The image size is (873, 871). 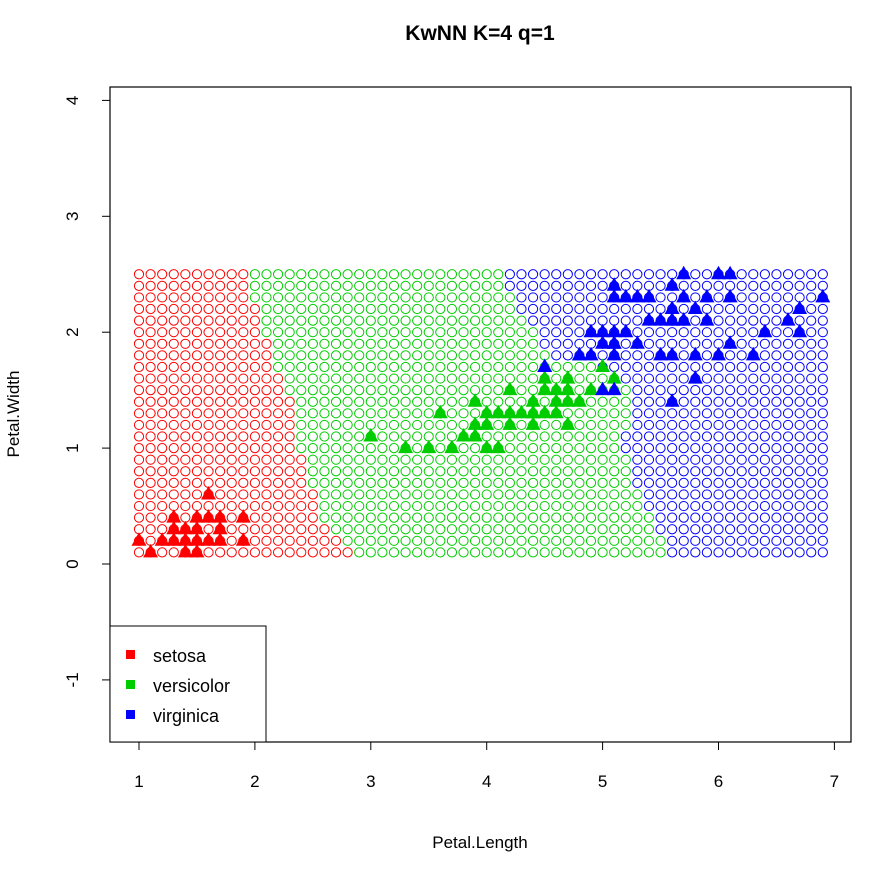 I want to click on y-tick-label: 0, so click(x=72, y=563).